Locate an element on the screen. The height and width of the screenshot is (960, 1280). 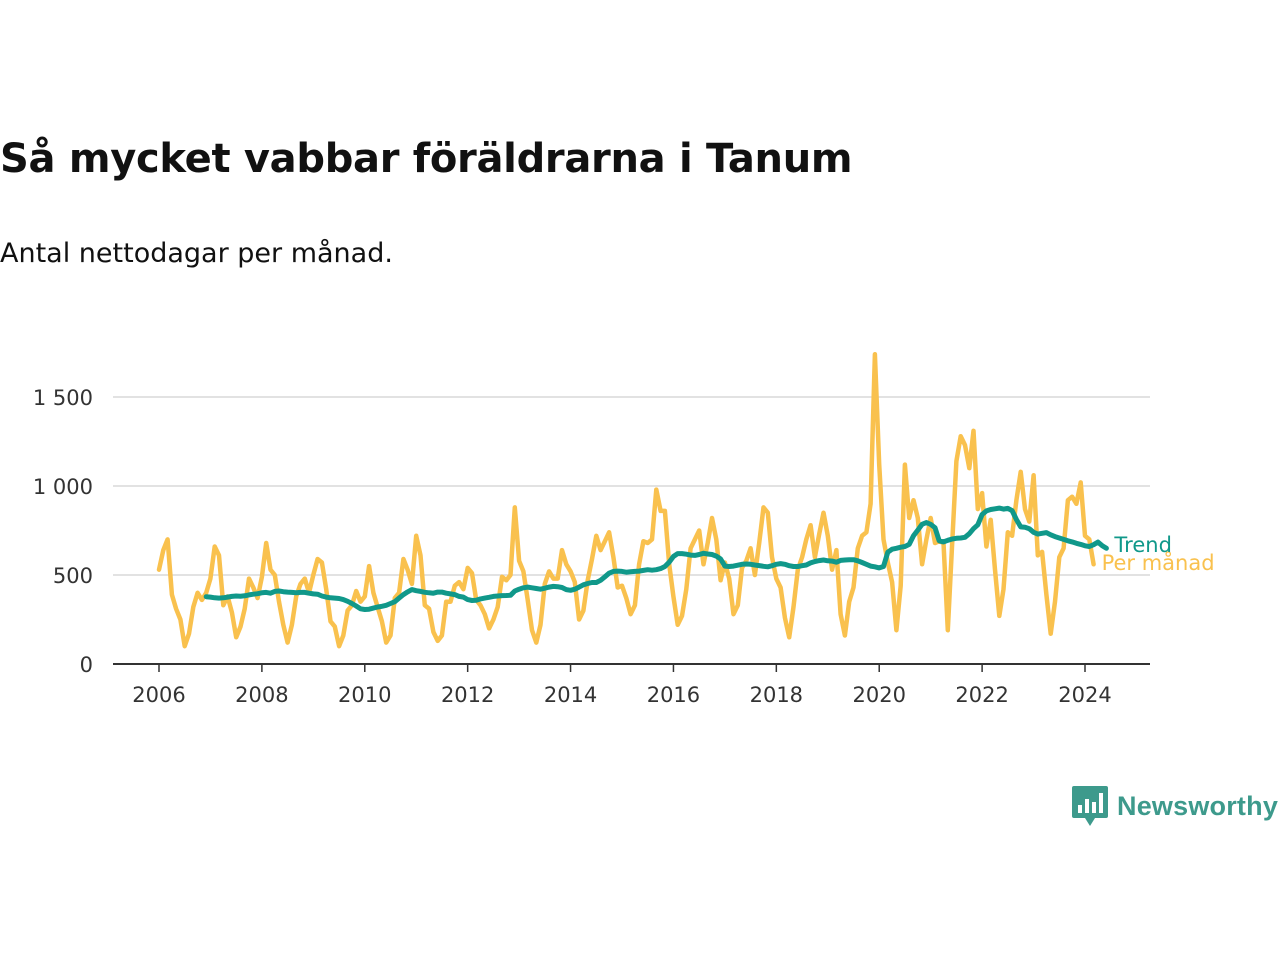
chart-title: Så mycket vabbar föräldrarna i Tanum is located at coordinates (426, 159).